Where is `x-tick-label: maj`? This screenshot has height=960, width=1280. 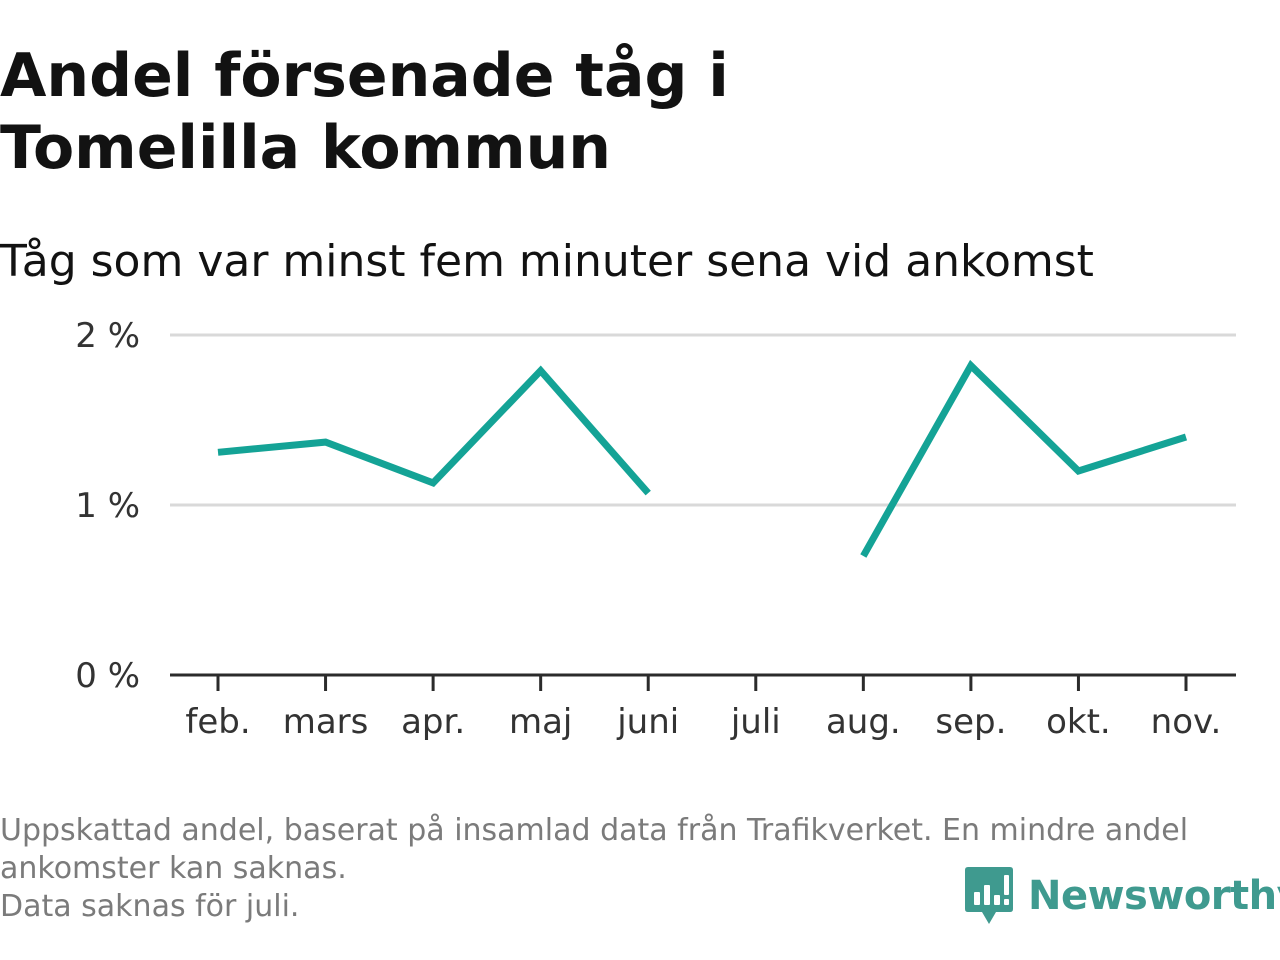 x-tick-label: maj is located at coordinates (540, 722).